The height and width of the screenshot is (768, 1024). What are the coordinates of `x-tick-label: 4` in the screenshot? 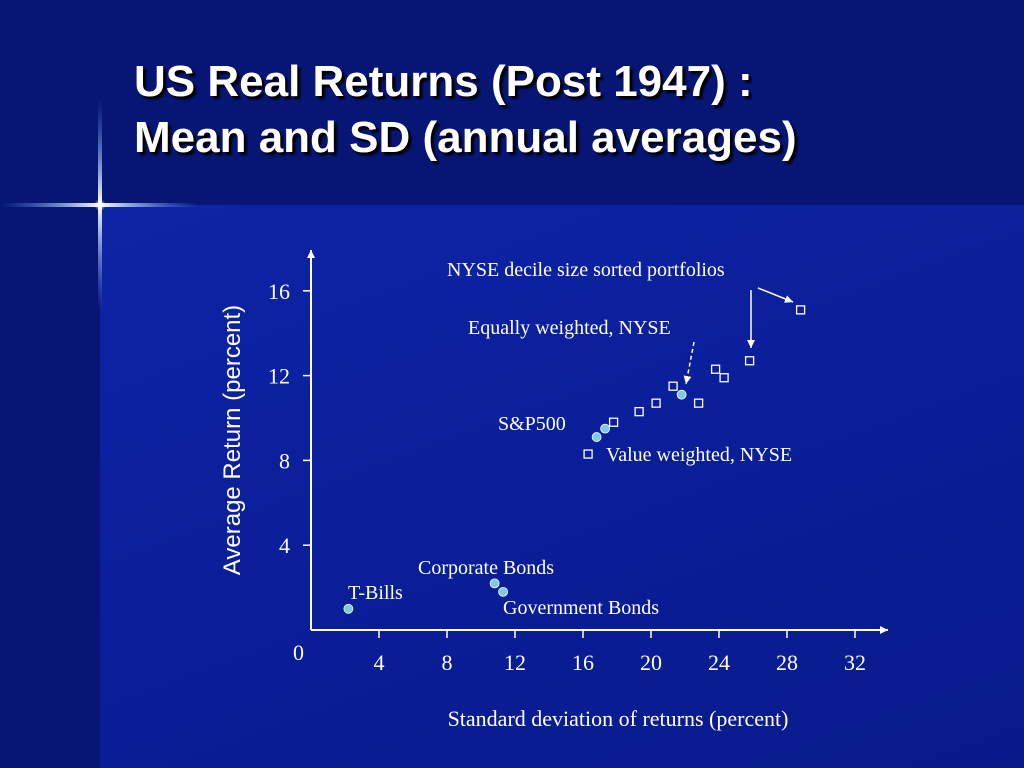 It's located at (379, 662).